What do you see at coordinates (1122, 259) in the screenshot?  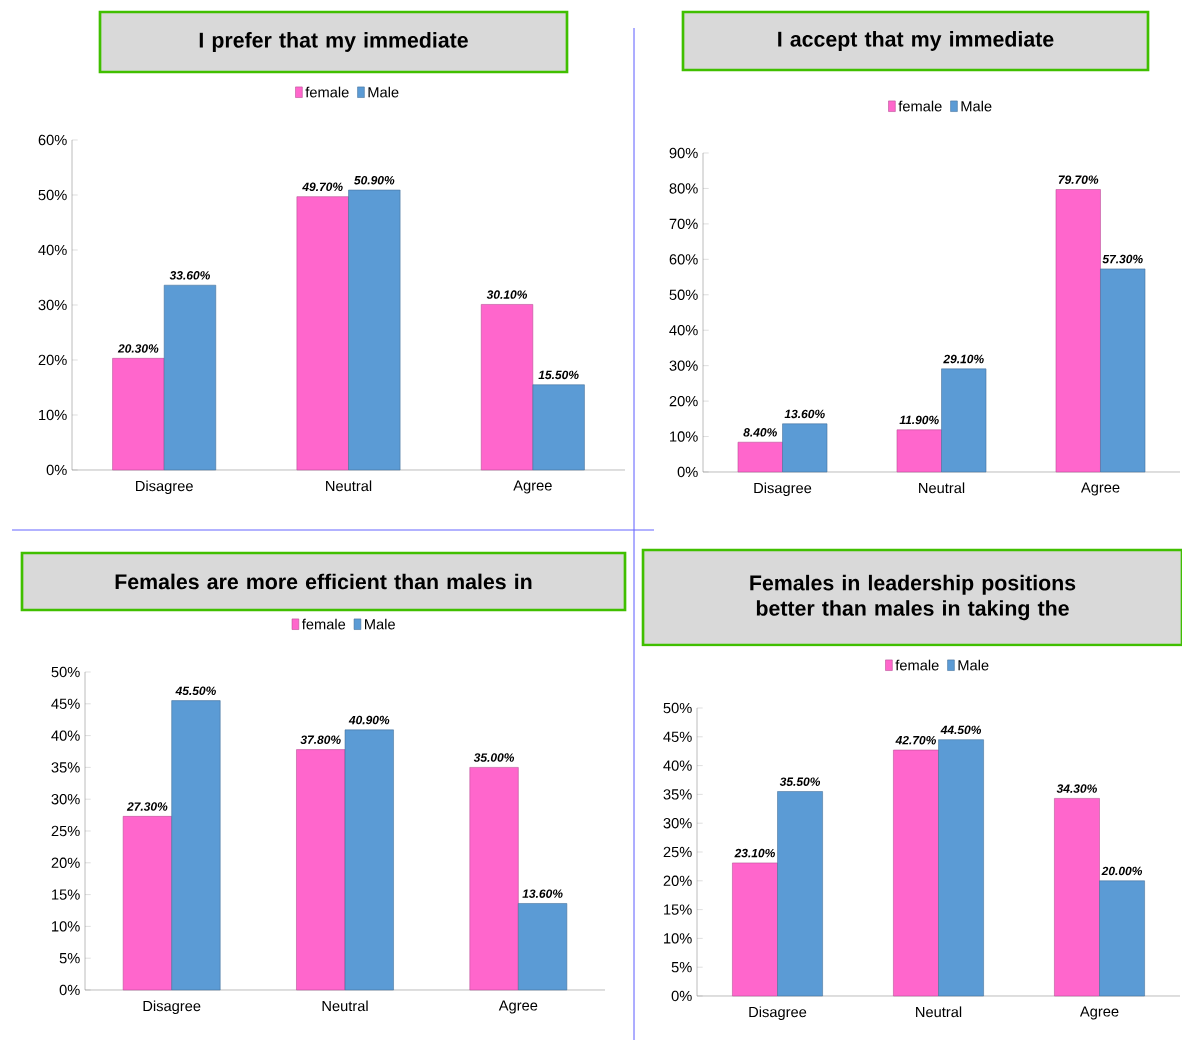 I see `data-label: 57.30%` at bounding box center [1122, 259].